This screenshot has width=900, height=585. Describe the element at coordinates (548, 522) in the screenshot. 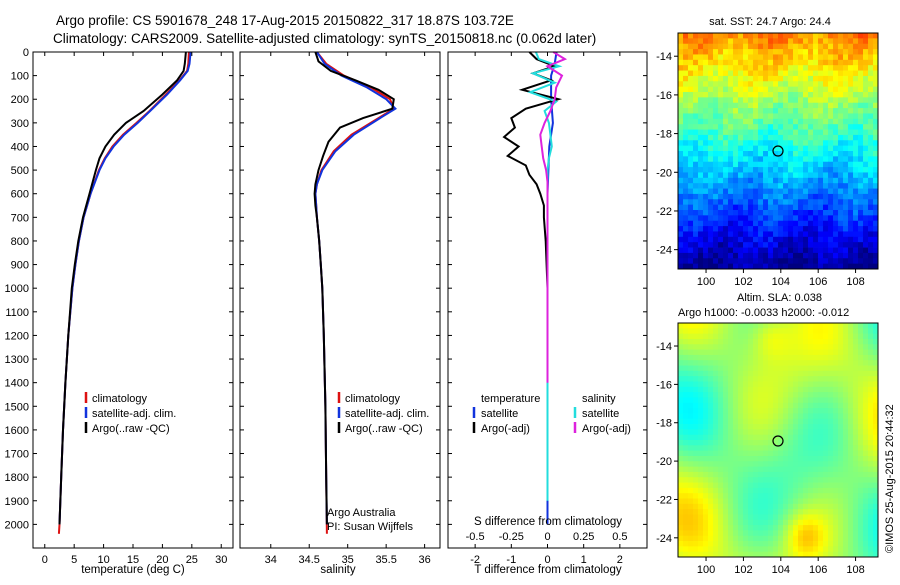

I see `difference-xlabel-top: S difference from climatology` at that location.